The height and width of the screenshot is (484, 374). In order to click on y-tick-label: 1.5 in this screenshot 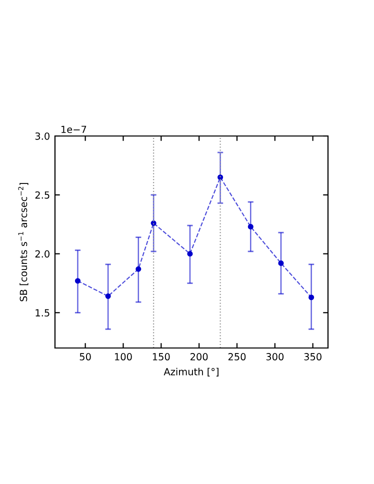, I will do `click(43, 312)`.